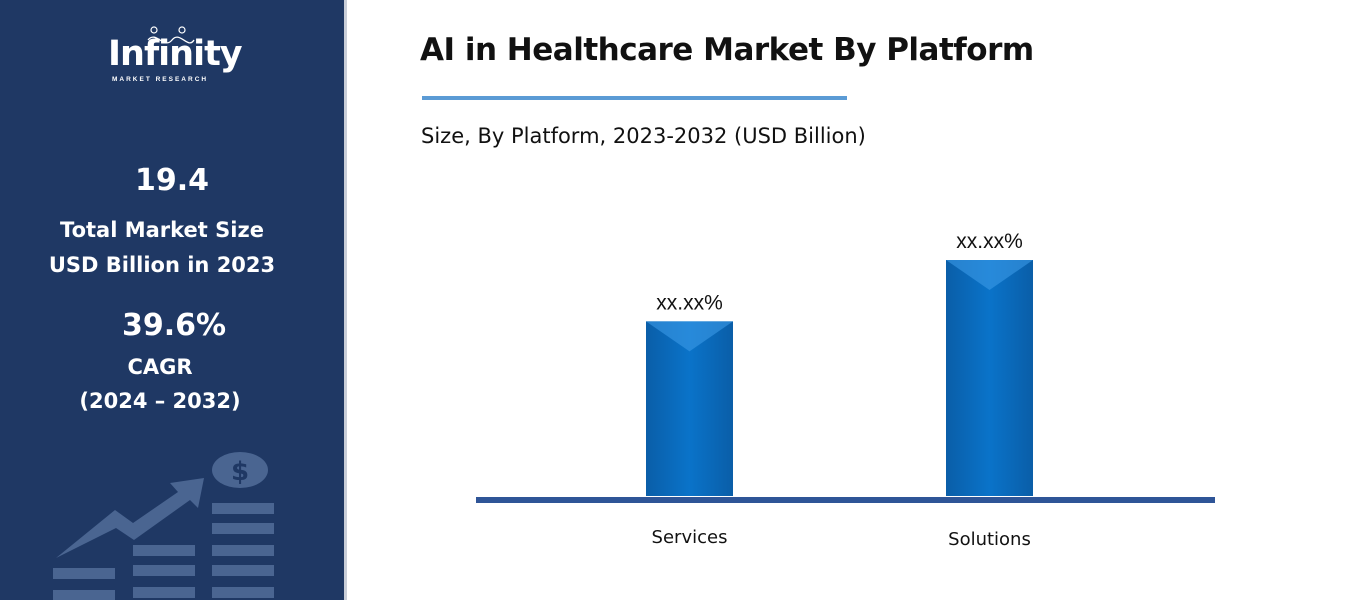  I want to click on chart-title: AI in Healthcare Market By Platform, so click(727, 50).